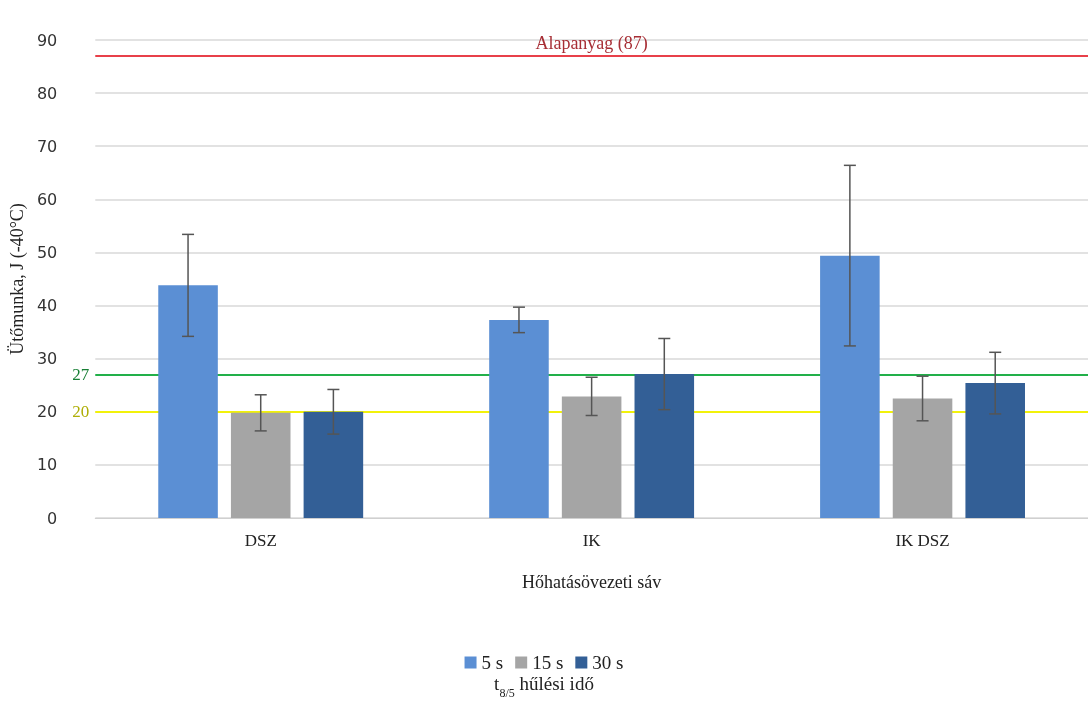  What do you see at coordinates (548, 662) in the screenshot?
I see `legend-label: 15 s` at bounding box center [548, 662].